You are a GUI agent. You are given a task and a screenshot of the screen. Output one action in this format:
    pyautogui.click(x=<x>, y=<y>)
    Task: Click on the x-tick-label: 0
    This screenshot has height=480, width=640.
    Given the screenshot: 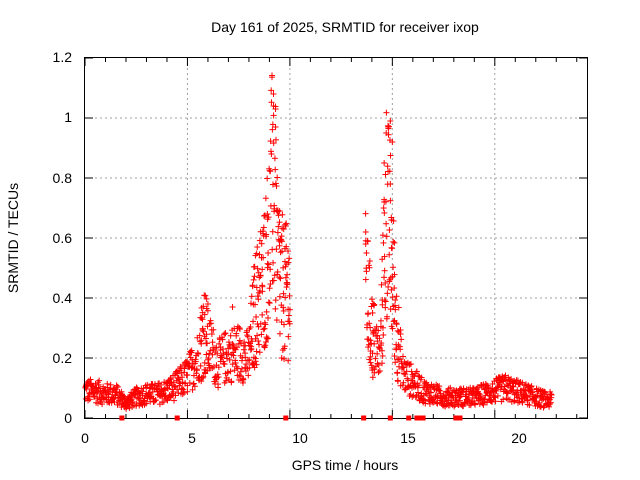 What is the action you would take?
    pyautogui.click(x=85, y=438)
    